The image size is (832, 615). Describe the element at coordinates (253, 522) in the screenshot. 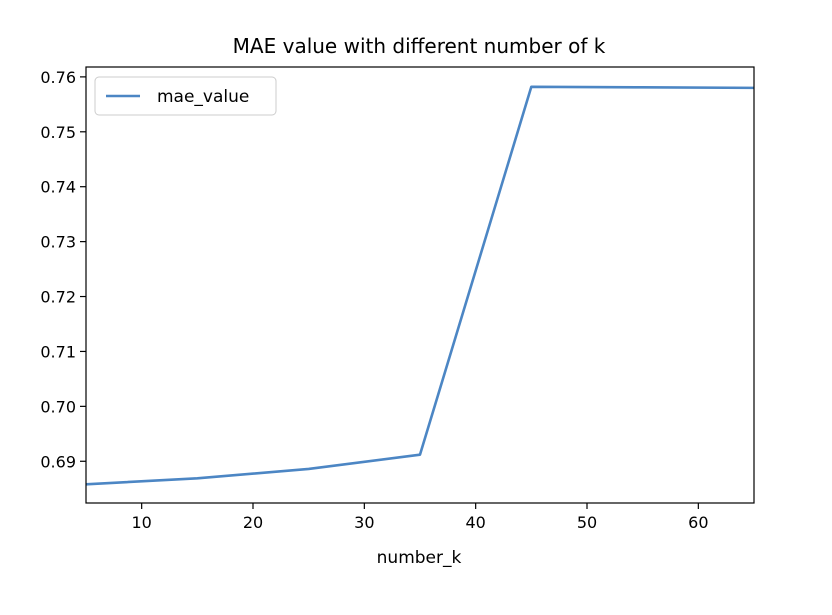

I see `x-tick-label: 20` at that location.